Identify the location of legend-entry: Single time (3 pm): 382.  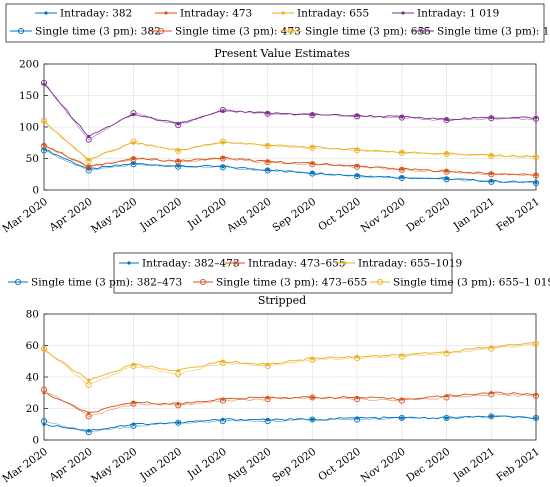
(98, 32).